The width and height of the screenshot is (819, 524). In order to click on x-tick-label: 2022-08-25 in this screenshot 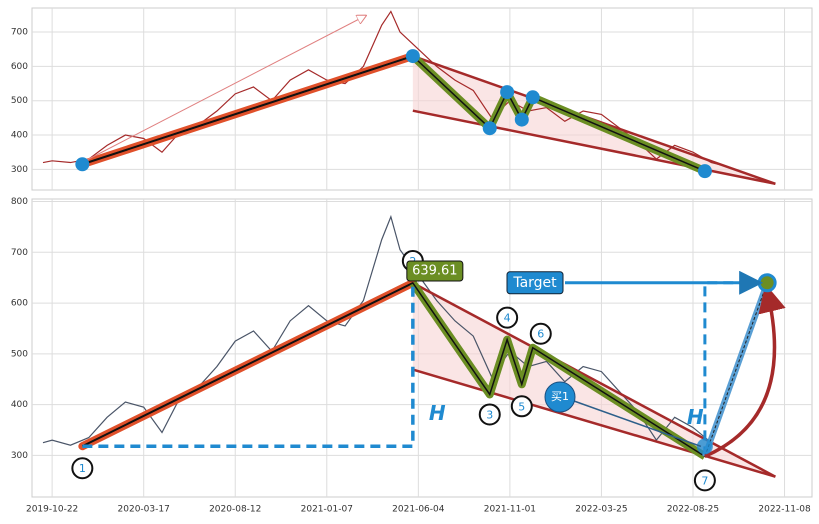, I will do `click(693, 510)`.